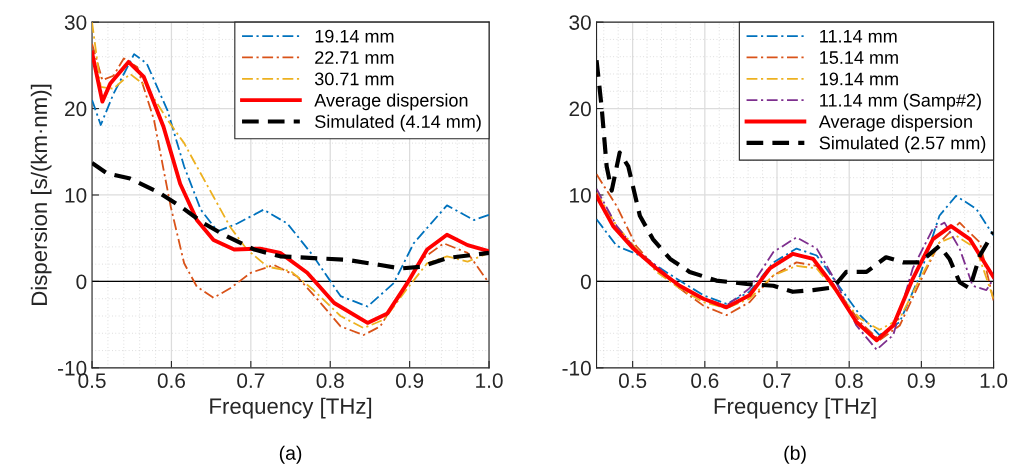 Image resolution: width=1018 pixels, height=471 pixels. I want to click on legend-label: 30.71 mm, so click(354, 79).